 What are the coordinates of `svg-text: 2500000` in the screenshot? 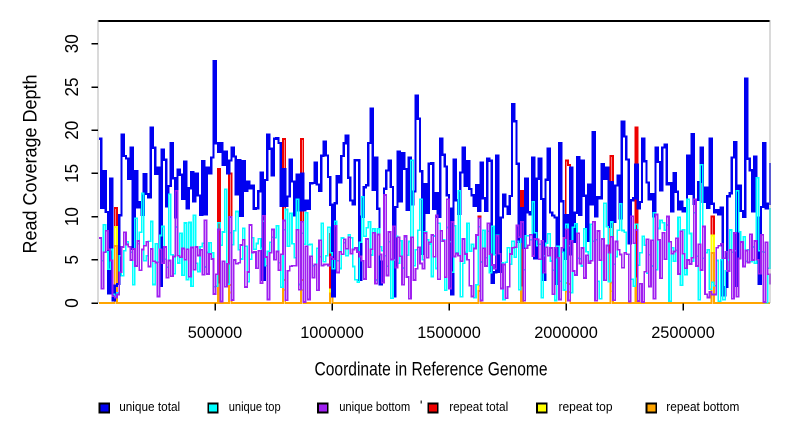 It's located at (683, 332).